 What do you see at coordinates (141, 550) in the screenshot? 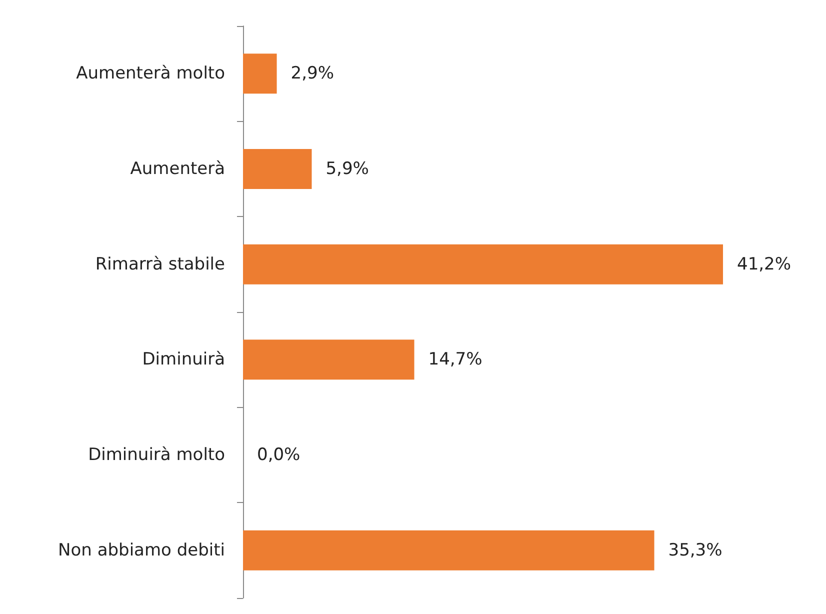
I see `y-tick-label: Non abbiamo debiti` at bounding box center [141, 550].